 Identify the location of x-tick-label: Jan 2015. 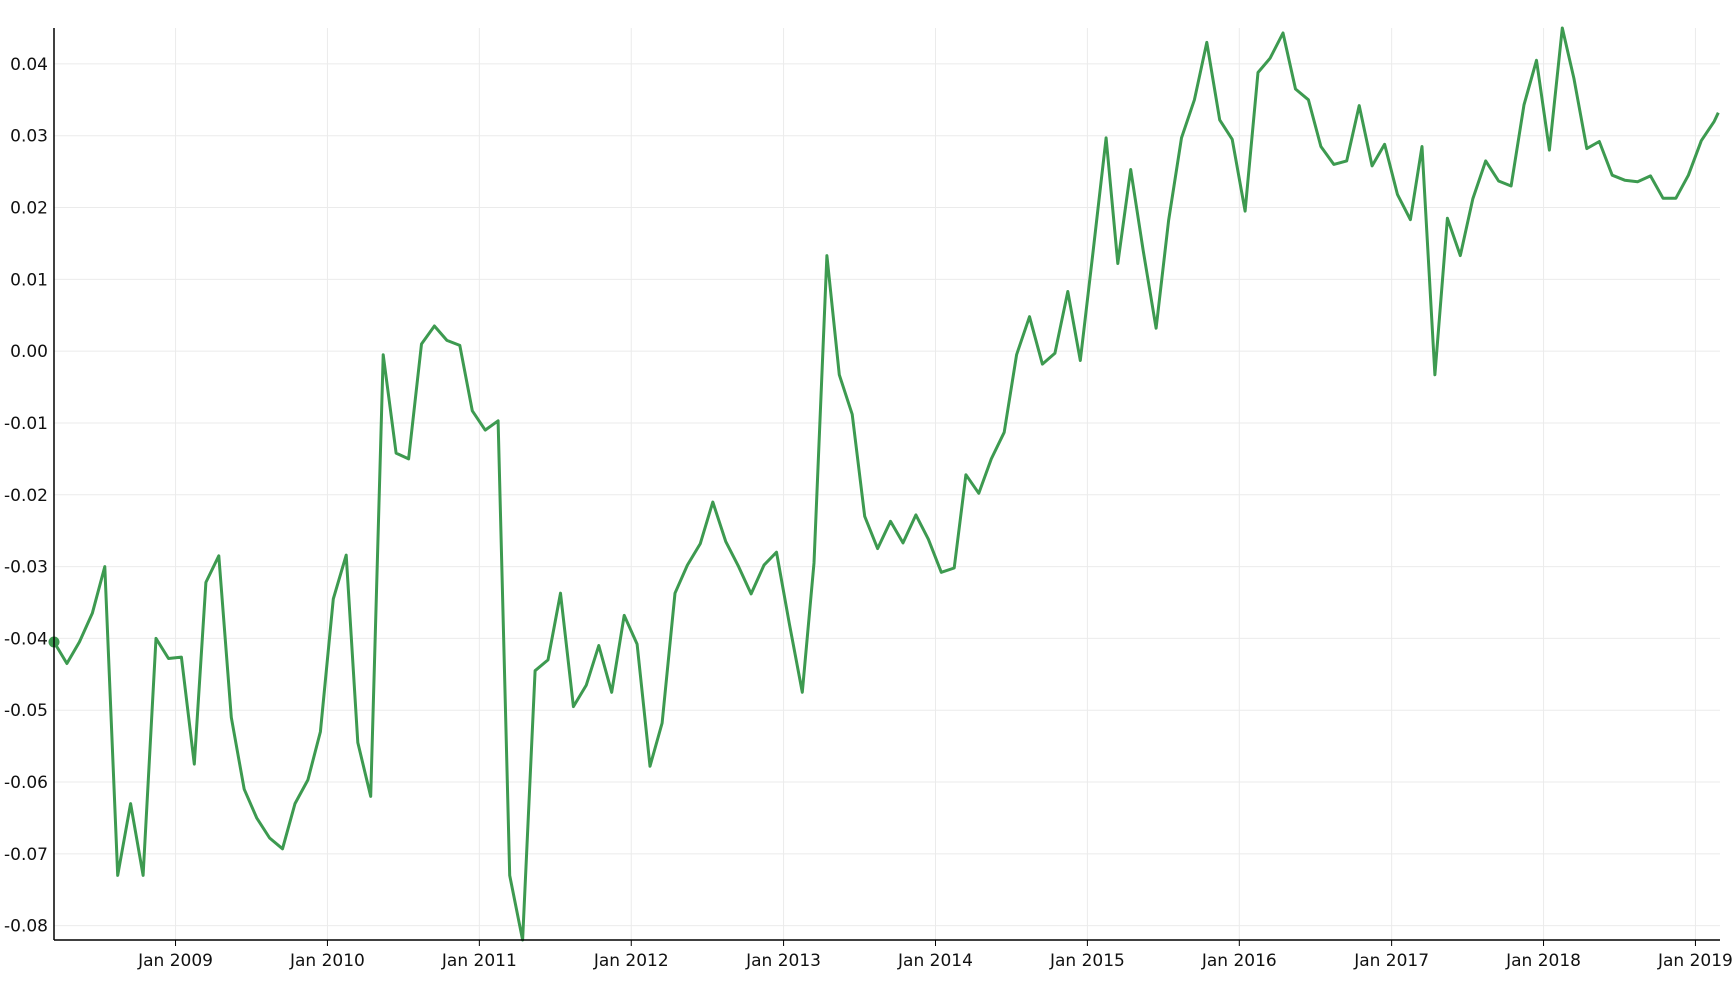
(1087, 961).